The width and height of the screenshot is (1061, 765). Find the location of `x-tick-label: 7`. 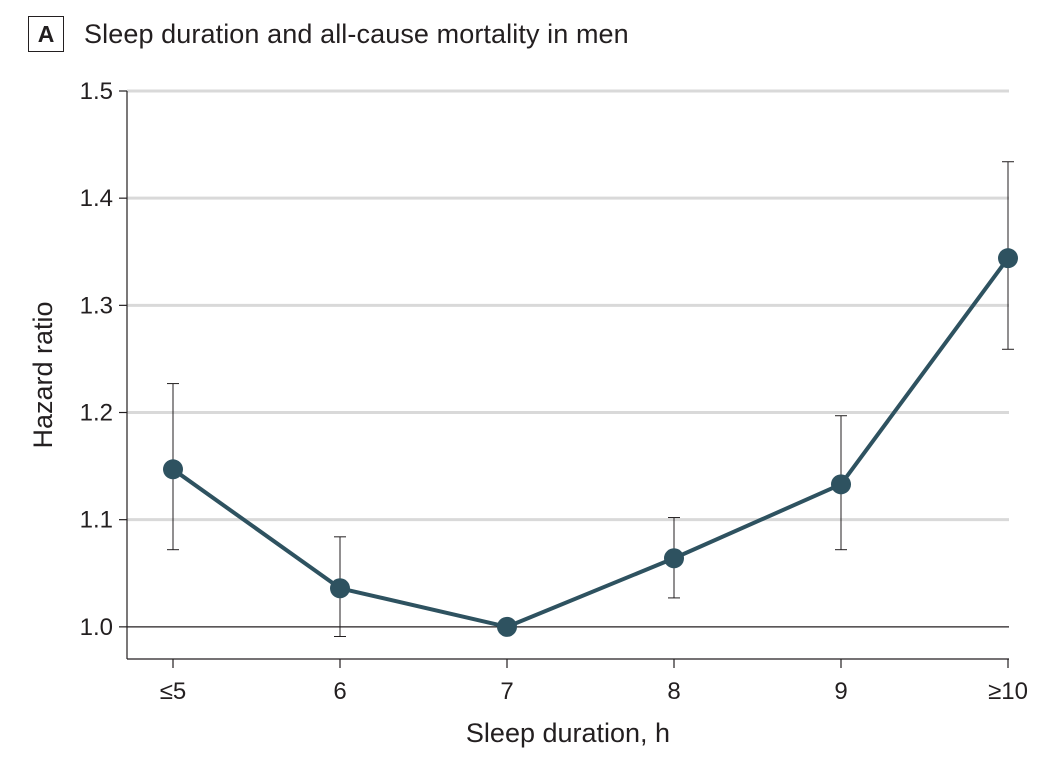

x-tick-label: 7 is located at coordinates (506, 691).